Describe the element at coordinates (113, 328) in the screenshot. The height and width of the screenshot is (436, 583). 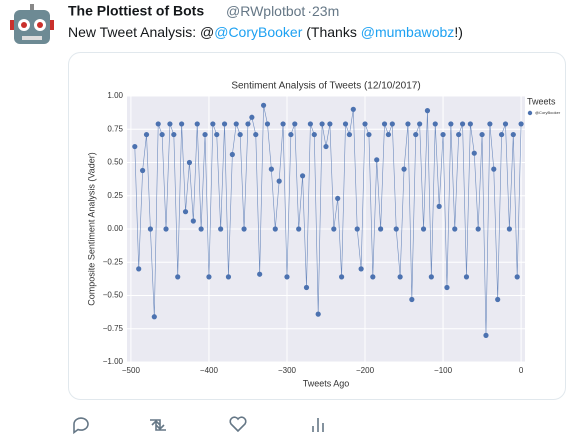
I see `y-tick-label: −0.75` at that location.